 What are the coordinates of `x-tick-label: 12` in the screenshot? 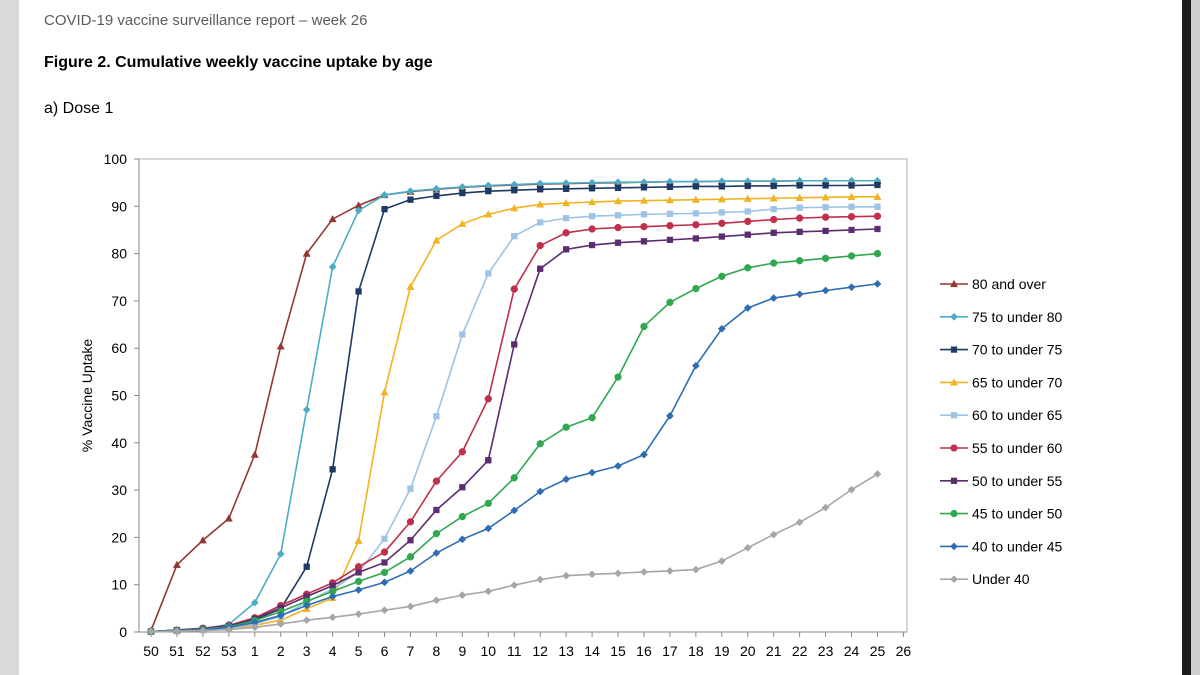 It's located at (540, 651).